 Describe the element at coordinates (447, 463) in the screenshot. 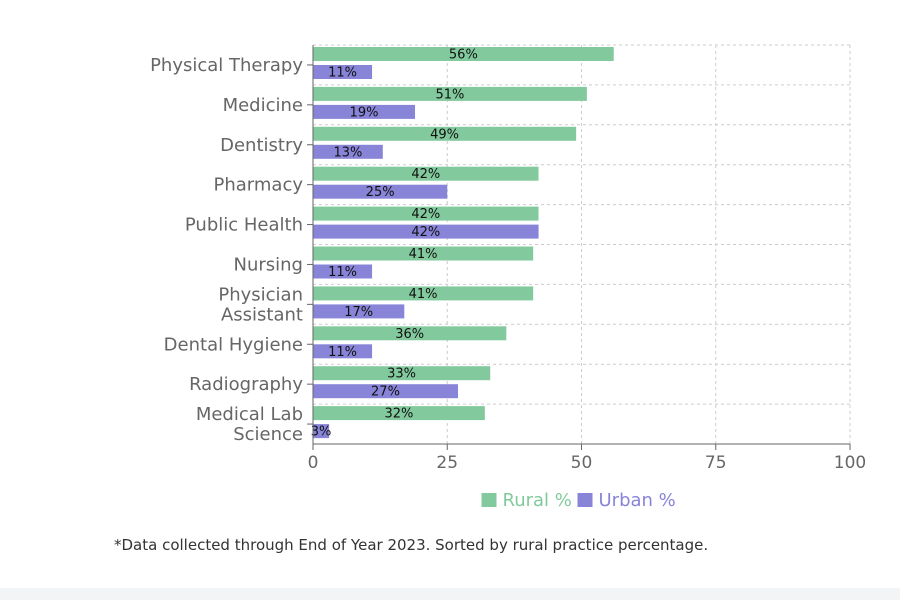

I see `x-tick-label: 25` at that location.